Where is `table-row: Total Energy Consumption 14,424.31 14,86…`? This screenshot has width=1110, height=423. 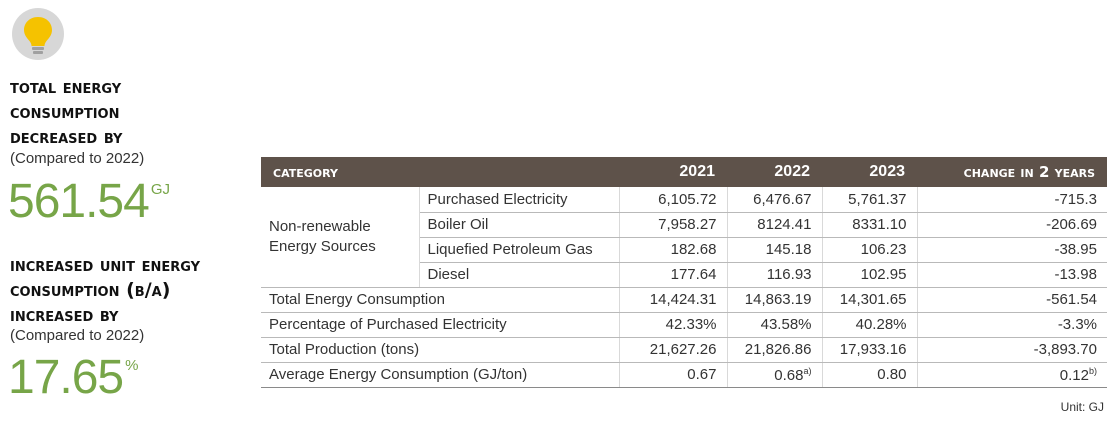 table-row: Total Energy Consumption 14,424.31 14,86… is located at coordinates (684, 300).